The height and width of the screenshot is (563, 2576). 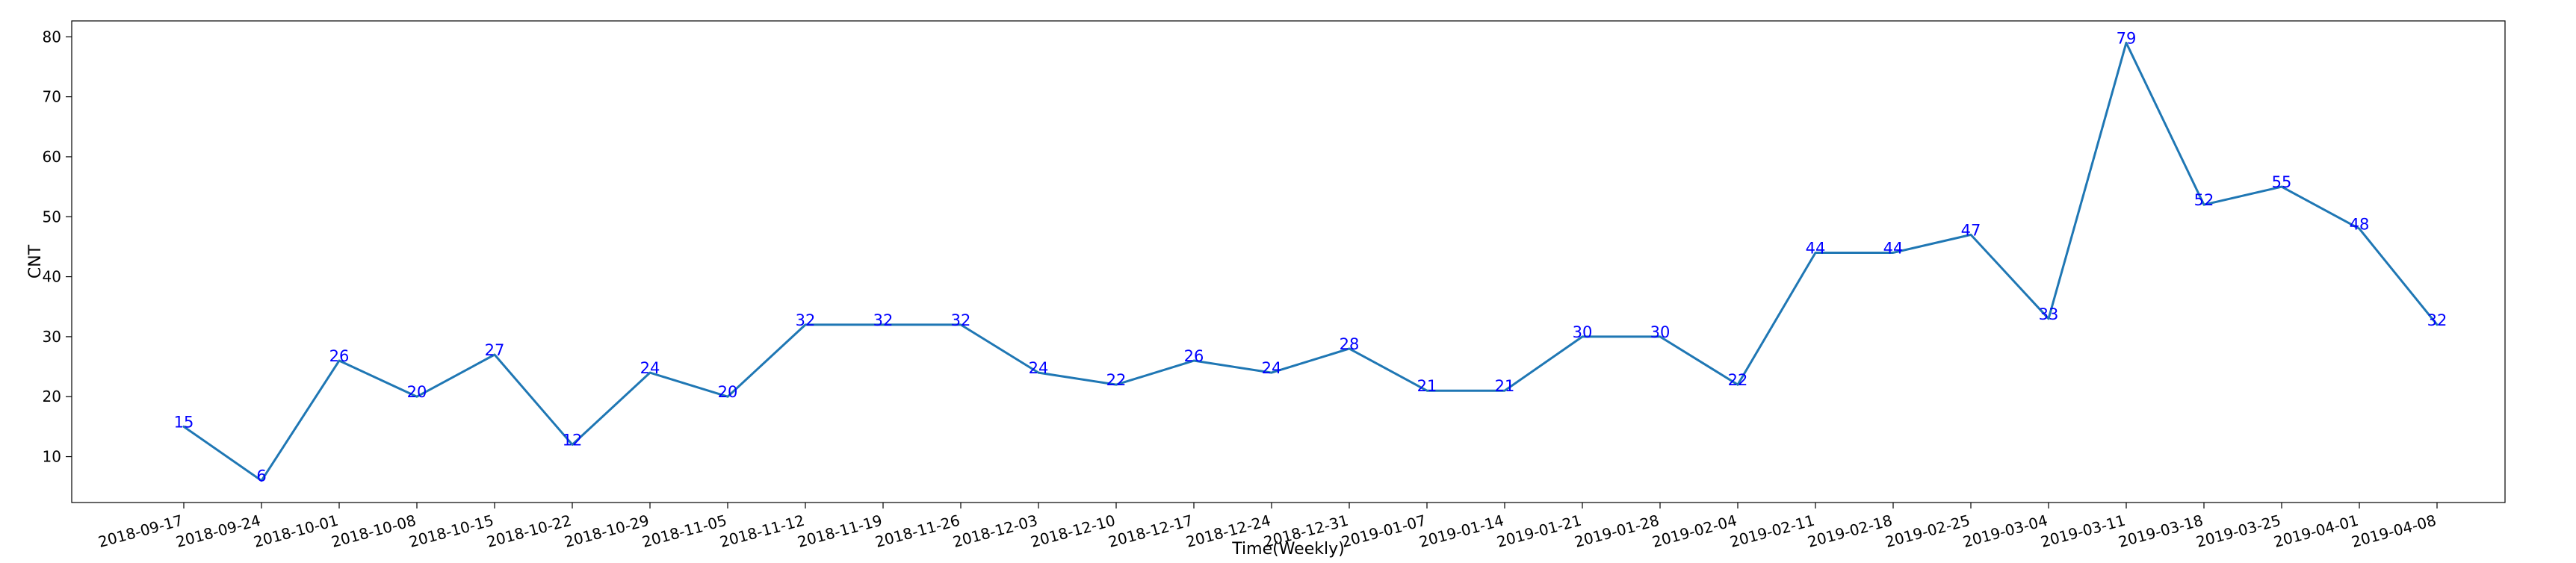 I want to click on data-label: 33, so click(x=2049, y=314).